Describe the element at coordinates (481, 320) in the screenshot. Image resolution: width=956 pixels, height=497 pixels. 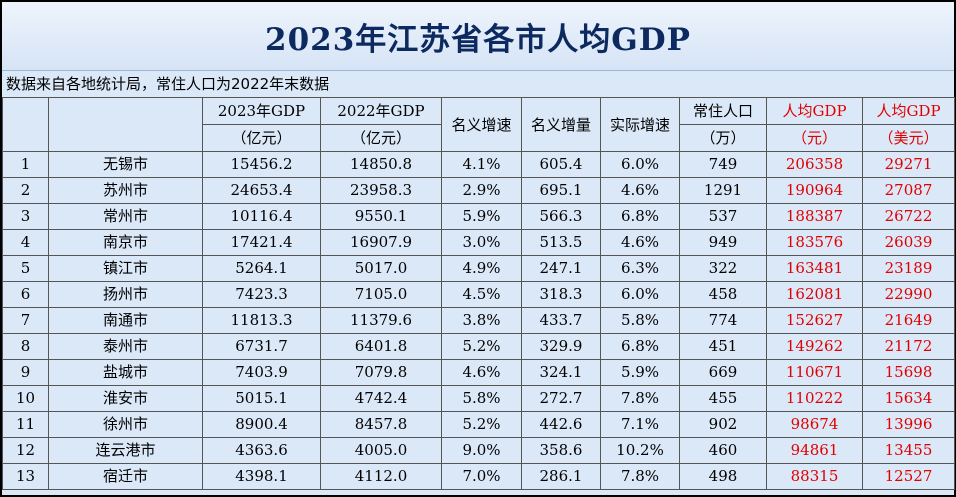
I see `cell-nominal-growth: 3.8%` at that location.